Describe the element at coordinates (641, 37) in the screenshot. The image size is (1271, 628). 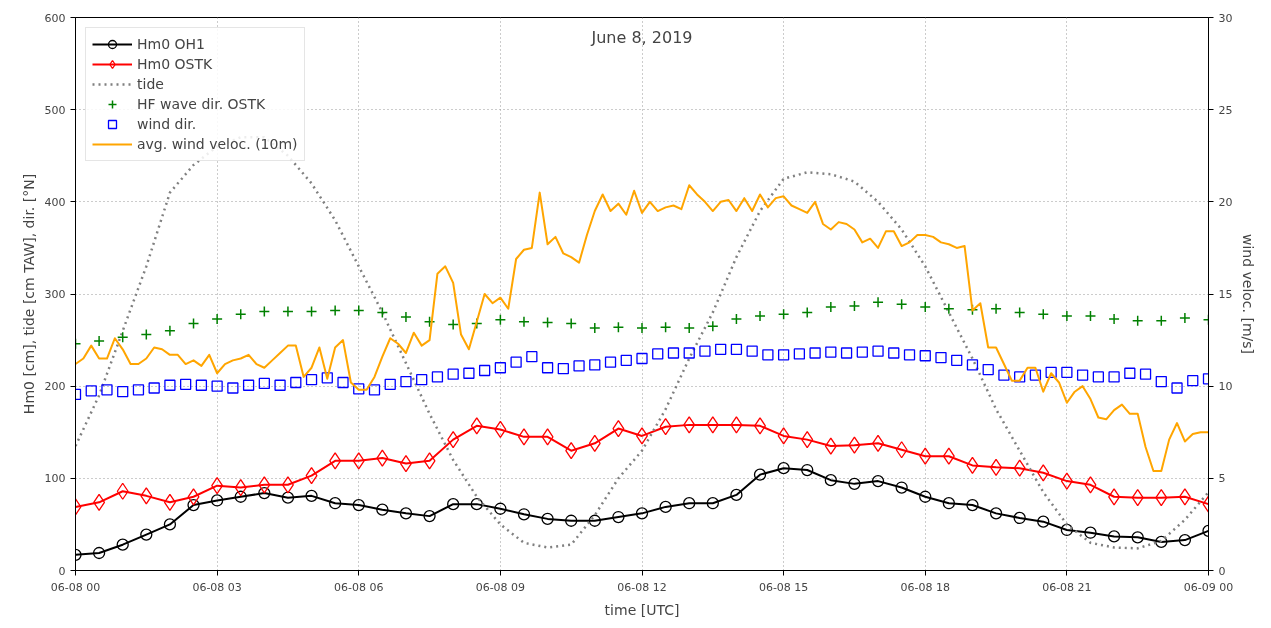
I see `text: June 8, 2019` at that location.